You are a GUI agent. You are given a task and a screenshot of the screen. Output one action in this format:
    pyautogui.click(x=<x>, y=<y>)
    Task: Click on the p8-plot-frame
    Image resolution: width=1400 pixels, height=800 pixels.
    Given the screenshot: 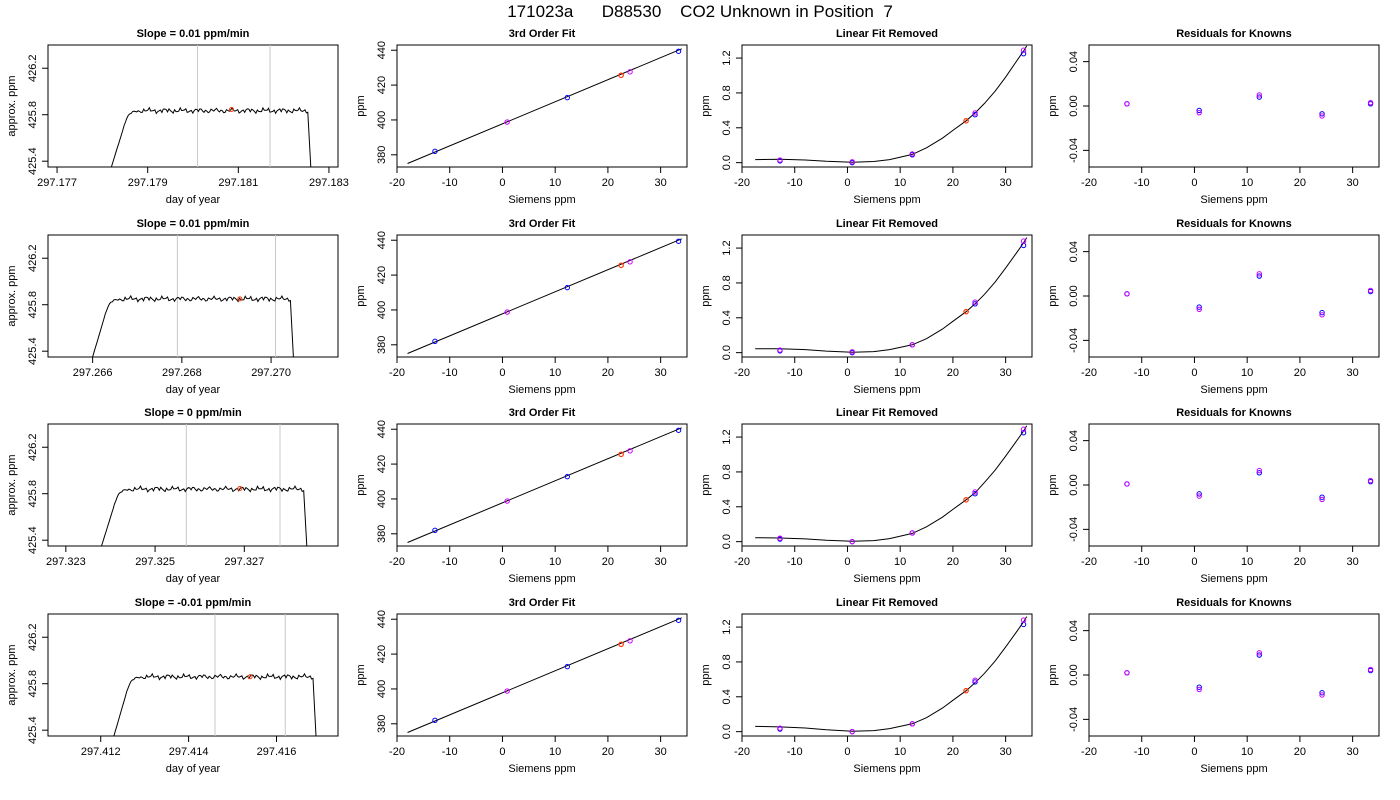 What is the action you would take?
    pyautogui.click(x=1234, y=296)
    